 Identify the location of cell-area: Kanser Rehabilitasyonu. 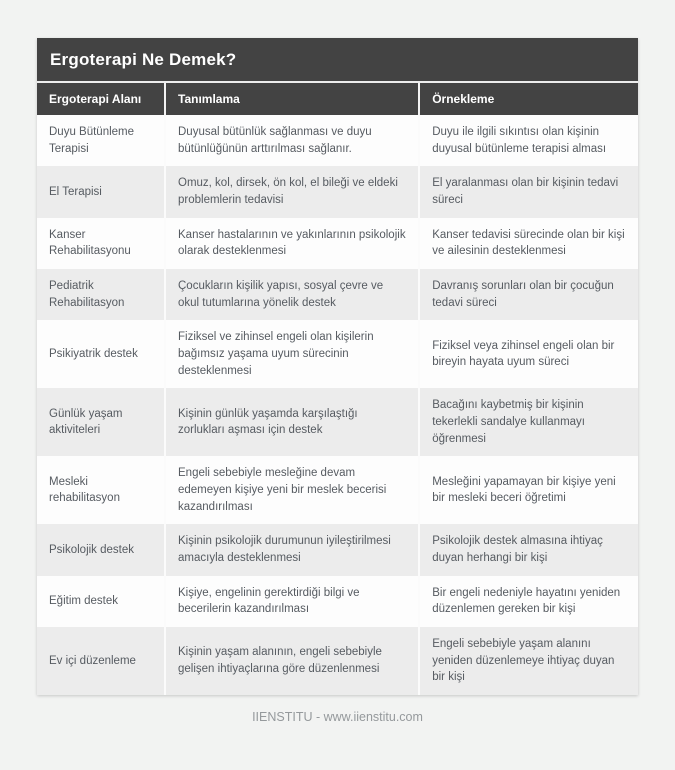
(101, 243).